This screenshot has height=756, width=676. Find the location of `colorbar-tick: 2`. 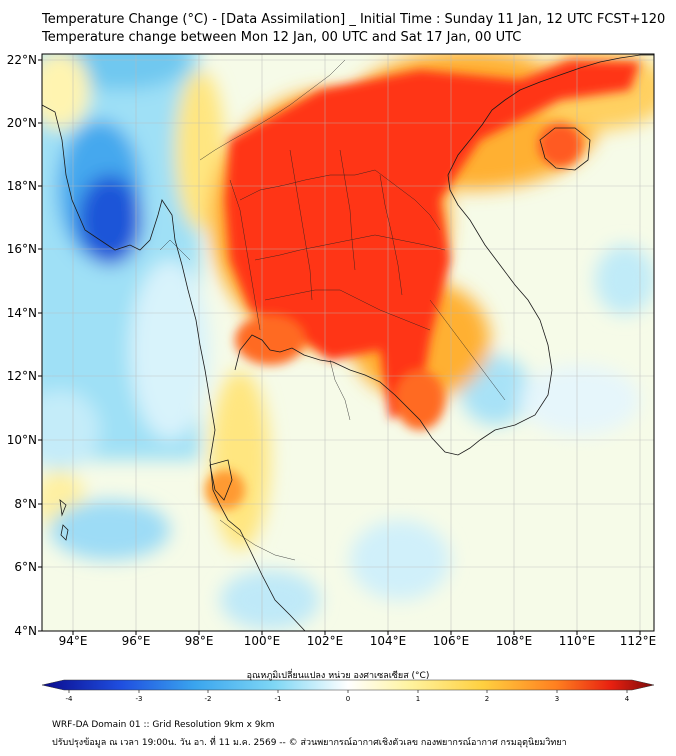

colorbar-tick: 2 is located at coordinates (487, 699).